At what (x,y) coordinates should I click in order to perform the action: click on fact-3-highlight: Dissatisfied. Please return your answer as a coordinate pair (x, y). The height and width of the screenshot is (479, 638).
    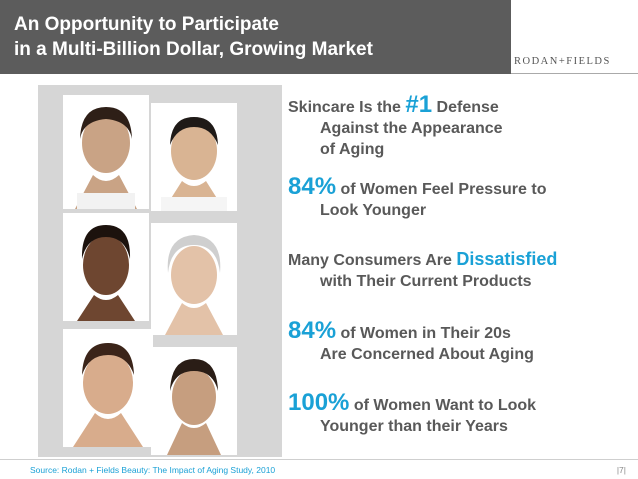
    Looking at the image, I should click on (507, 259).